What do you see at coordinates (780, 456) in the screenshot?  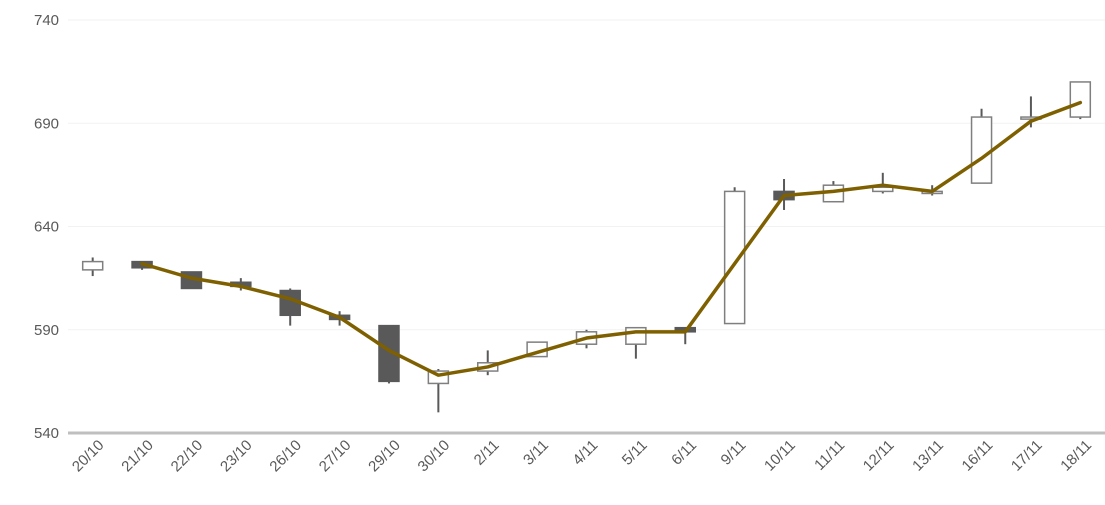 I see `x-tick-label: 10/11` at bounding box center [780, 456].